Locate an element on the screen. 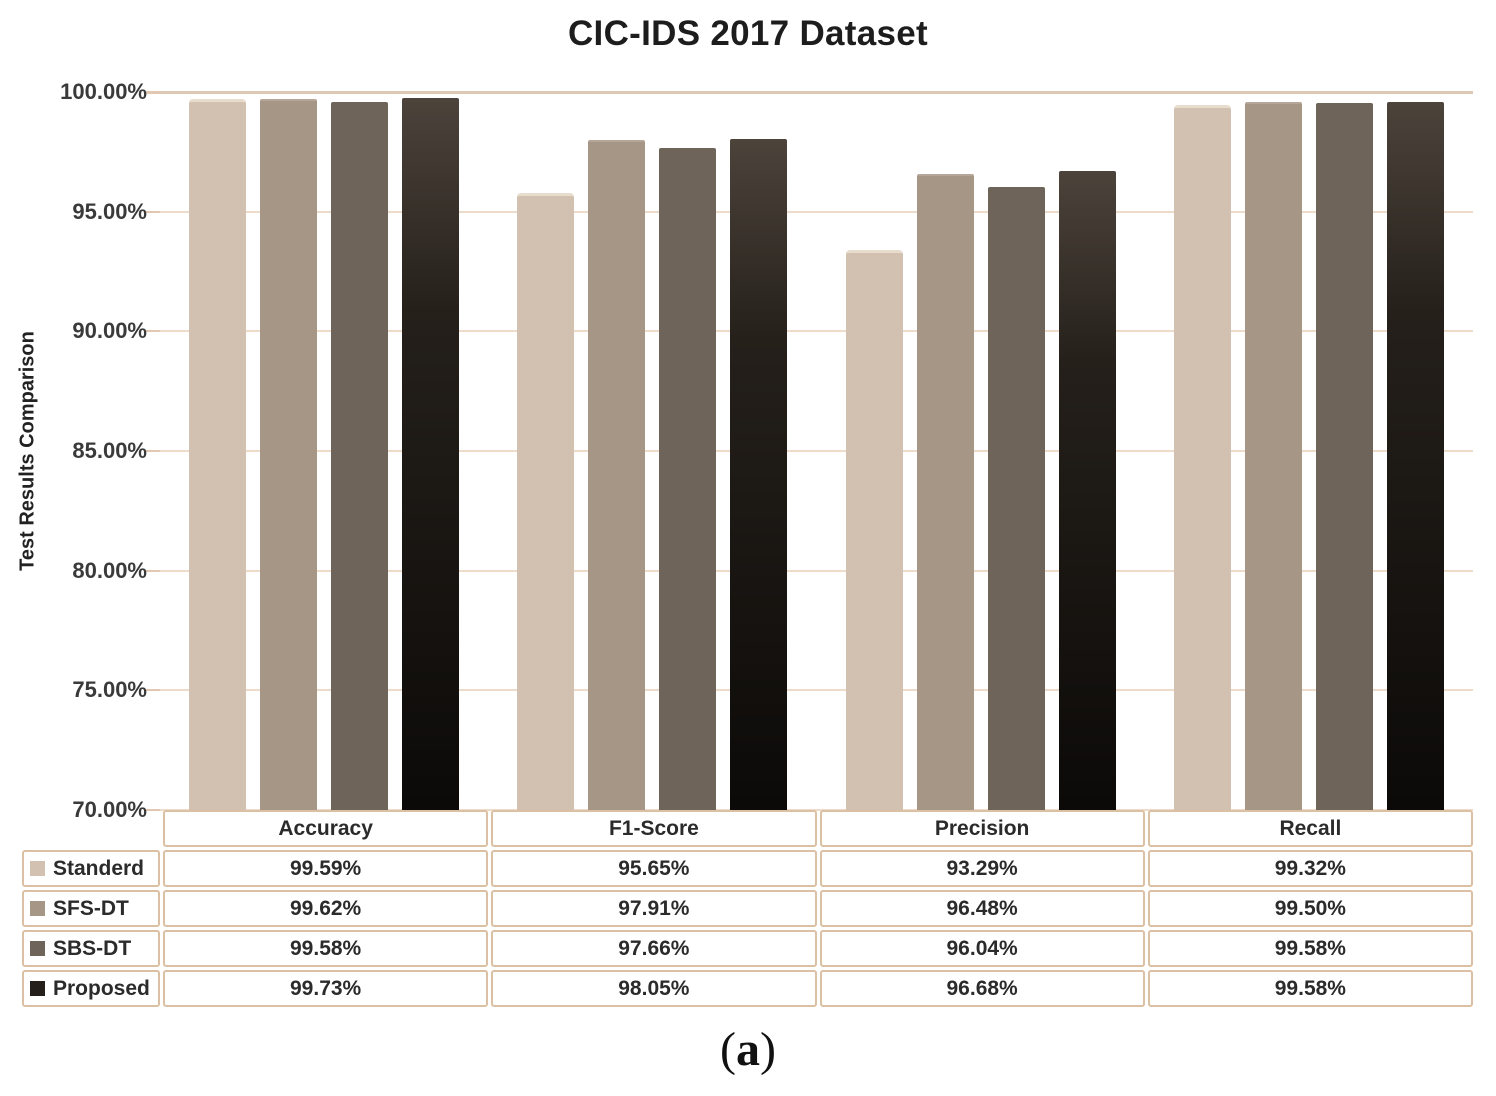 The height and width of the screenshot is (1096, 1496). value-cell-standerd-accuracy: 99.59% is located at coordinates (326, 868).